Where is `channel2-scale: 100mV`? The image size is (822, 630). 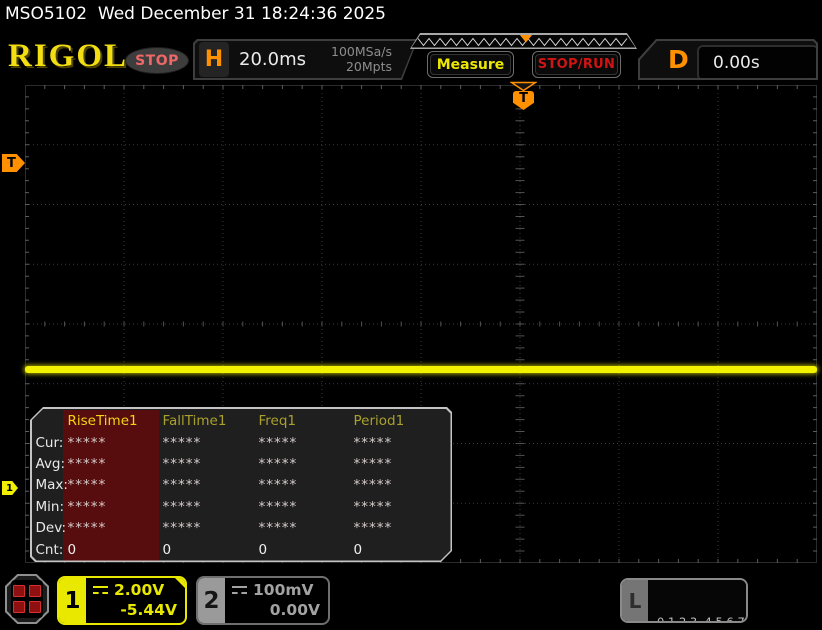 channel2-scale: 100mV is located at coordinates (283, 590).